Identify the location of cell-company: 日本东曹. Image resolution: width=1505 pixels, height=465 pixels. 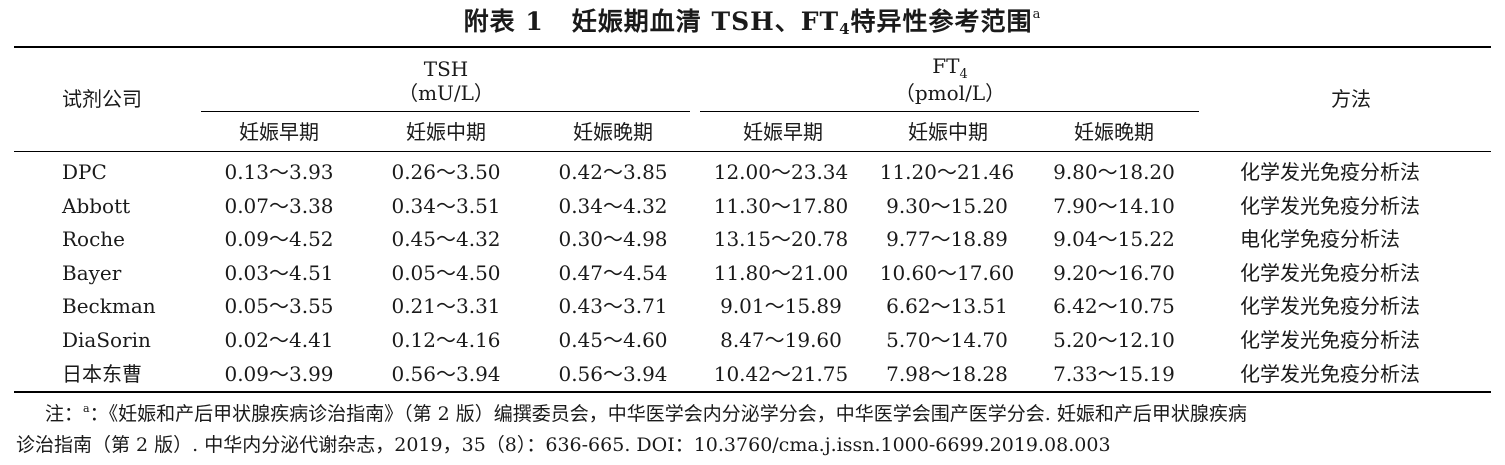
(102, 374).